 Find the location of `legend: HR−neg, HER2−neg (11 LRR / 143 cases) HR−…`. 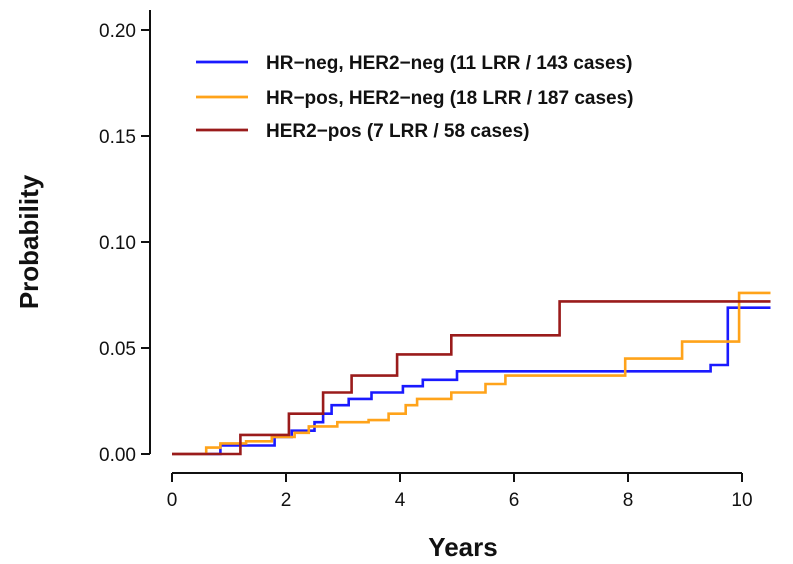

legend: HR−neg, HER2−neg (11 LRR / 143 cases) HR−… is located at coordinates (414, 97).